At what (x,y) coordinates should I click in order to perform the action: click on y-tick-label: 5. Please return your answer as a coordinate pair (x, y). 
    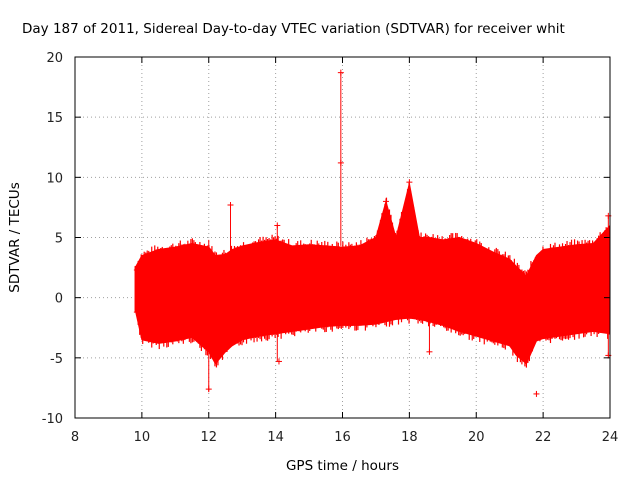
    Looking at the image, I should click on (59, 239).